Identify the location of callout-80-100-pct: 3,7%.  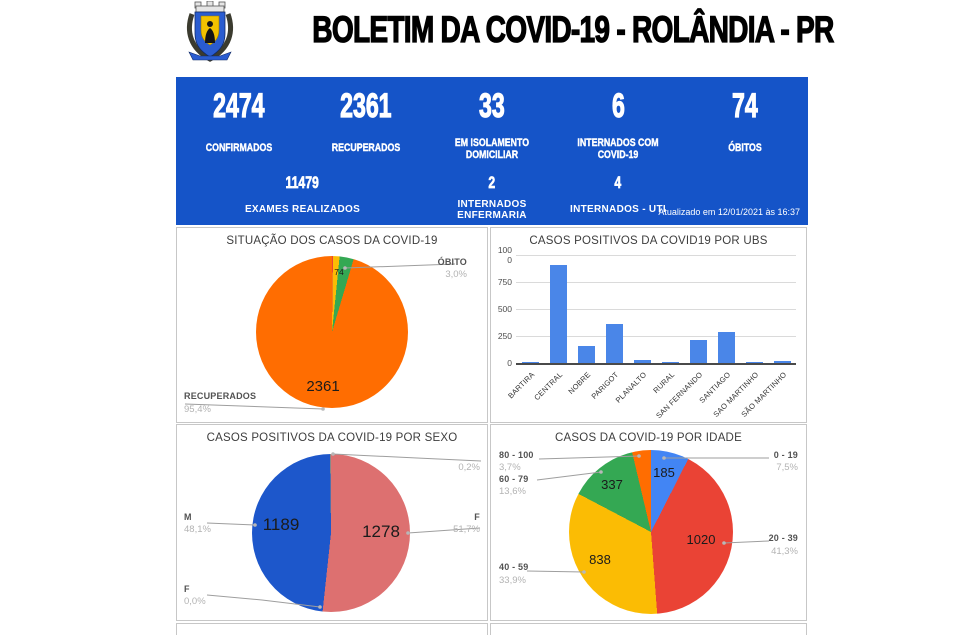
(510, 467).